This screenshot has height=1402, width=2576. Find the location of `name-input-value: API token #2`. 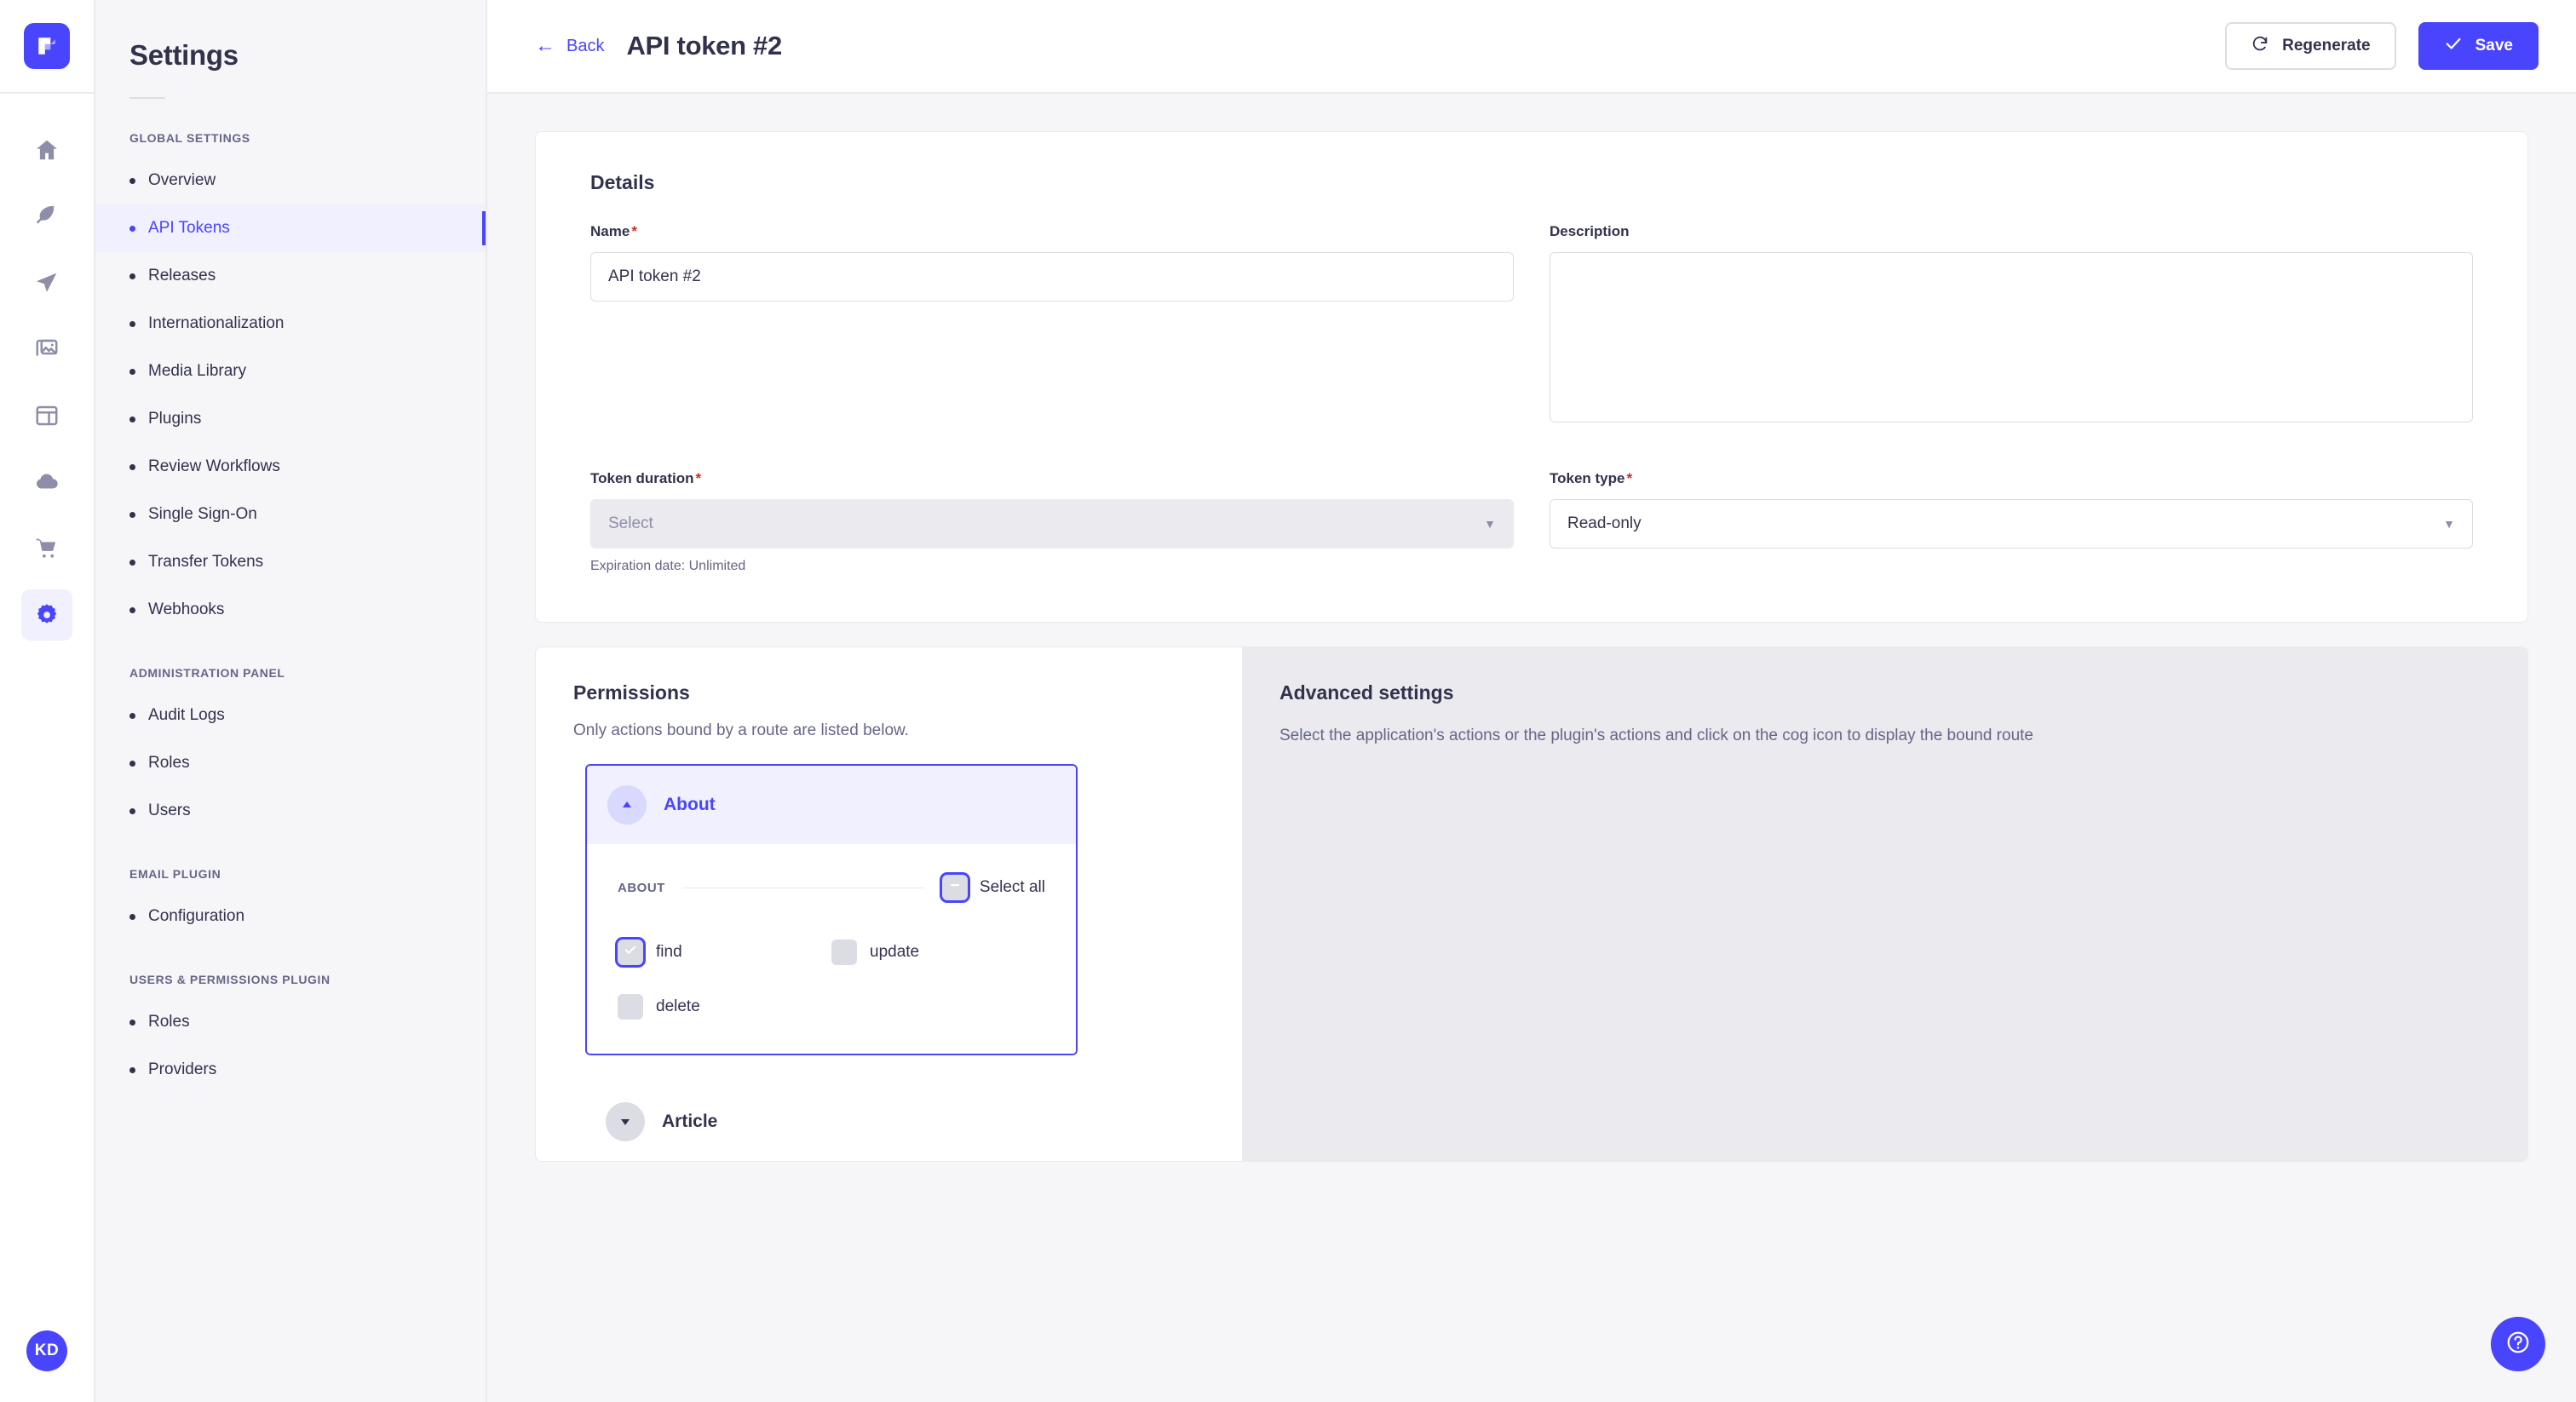

name-input-value: API token #2 is located at coordinates (655, 276).